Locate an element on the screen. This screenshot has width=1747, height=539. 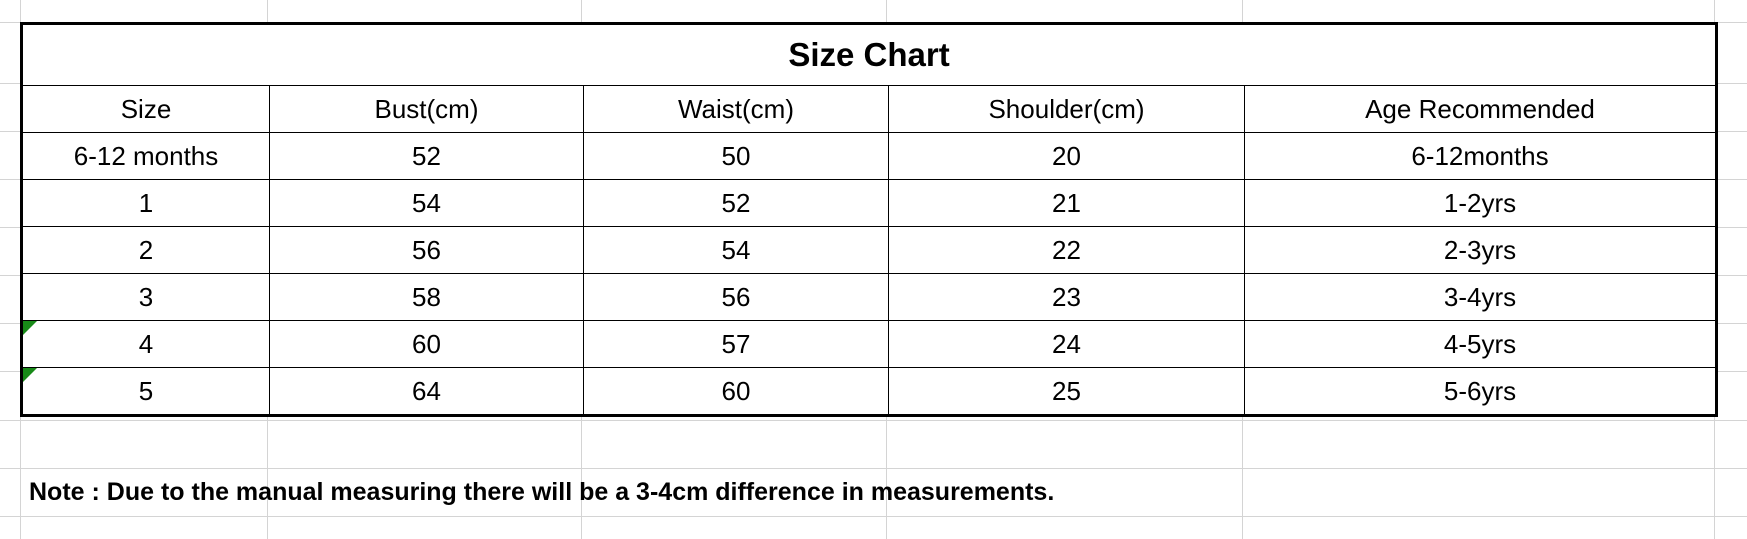
table-cell: 2 is located at coordinates (145, 250).